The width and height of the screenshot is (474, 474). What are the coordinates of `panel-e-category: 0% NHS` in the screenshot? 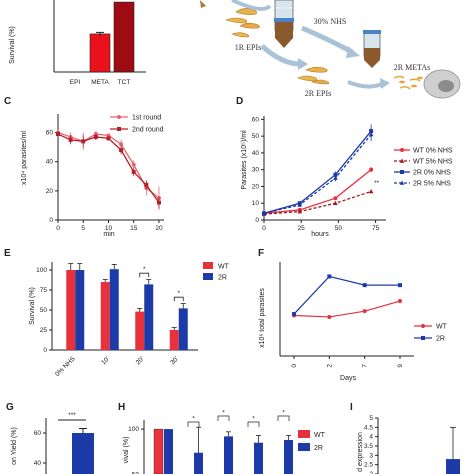 It's located at (65, 366).